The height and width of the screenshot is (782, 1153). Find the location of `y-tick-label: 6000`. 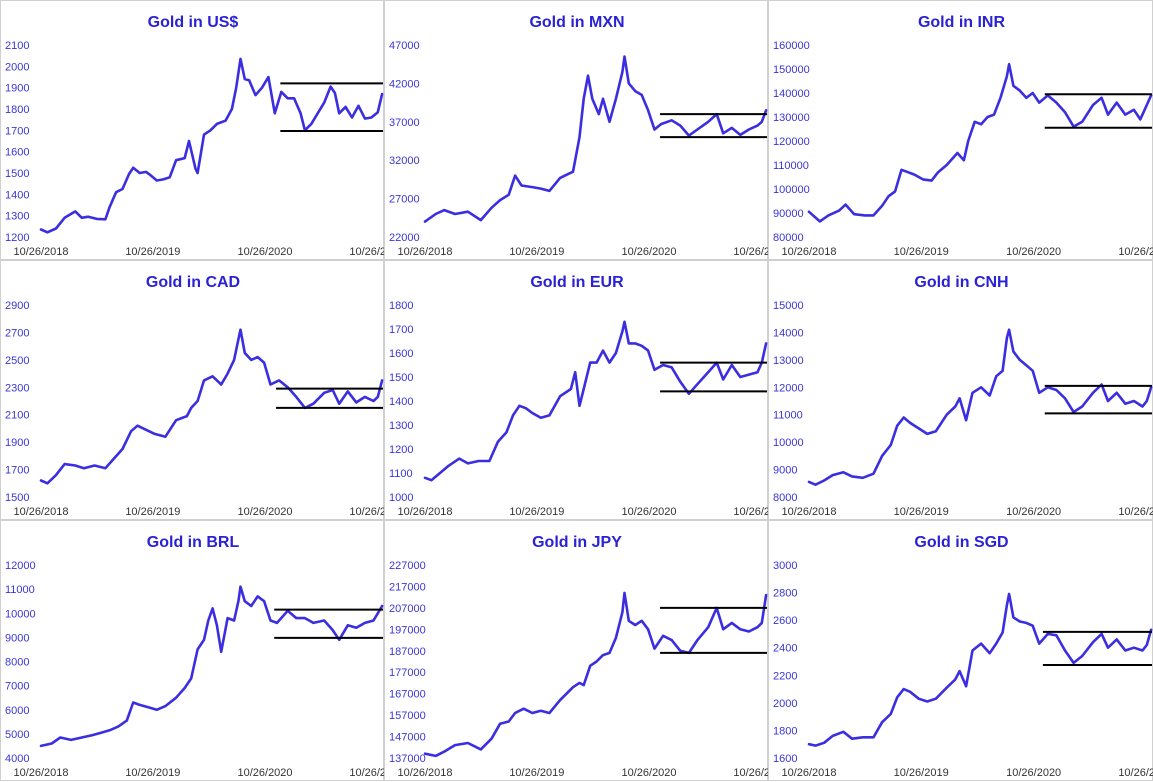

y-tick-label: 6000 is located at coordinates (17, 711).